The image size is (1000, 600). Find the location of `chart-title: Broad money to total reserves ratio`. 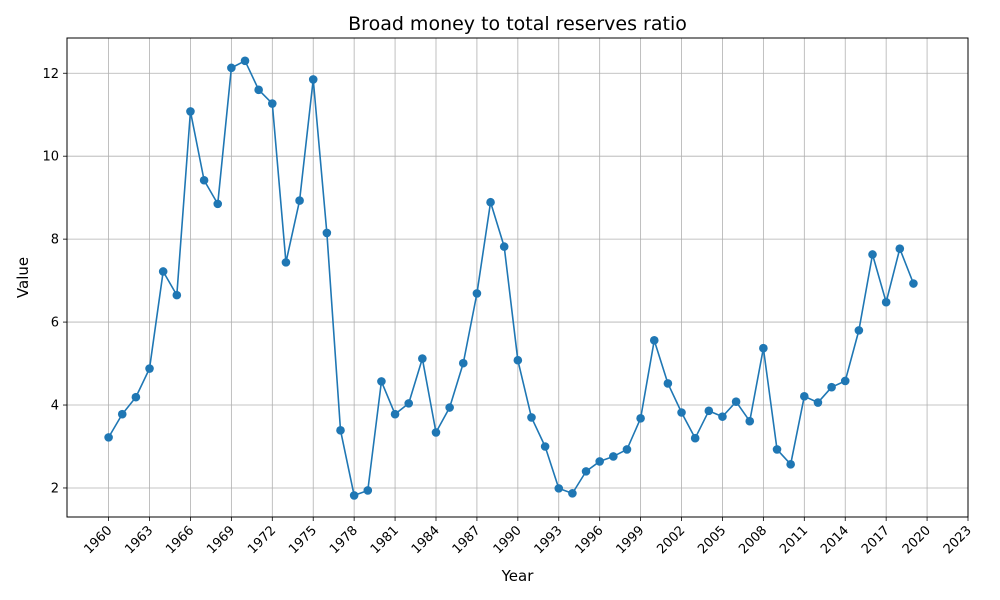

chart-title: Broad money to total reserves ratio is located at coordinates (517, 24).